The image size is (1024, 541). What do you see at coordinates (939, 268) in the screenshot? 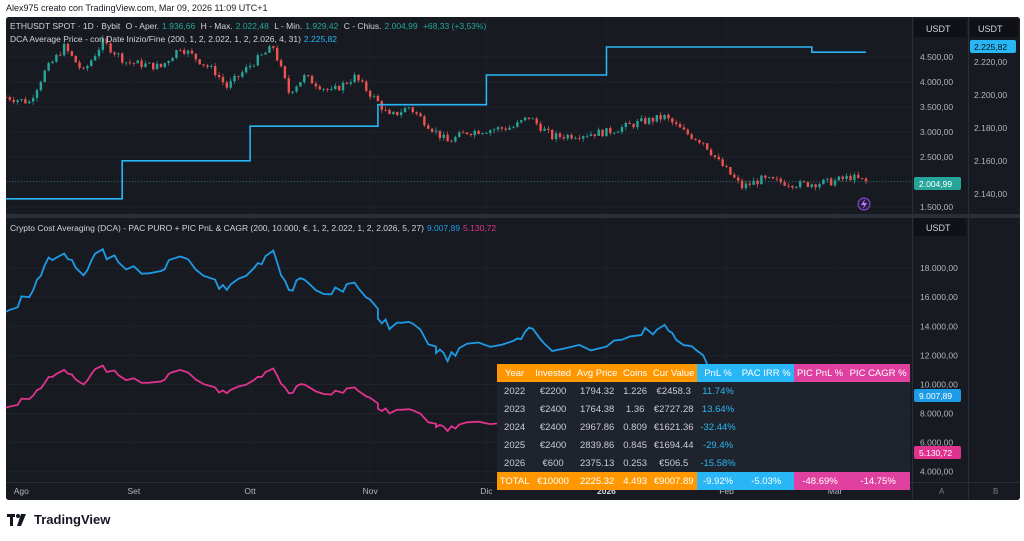
I see `y-tick-label: 18.000,00` at bounding box center [939, 268].